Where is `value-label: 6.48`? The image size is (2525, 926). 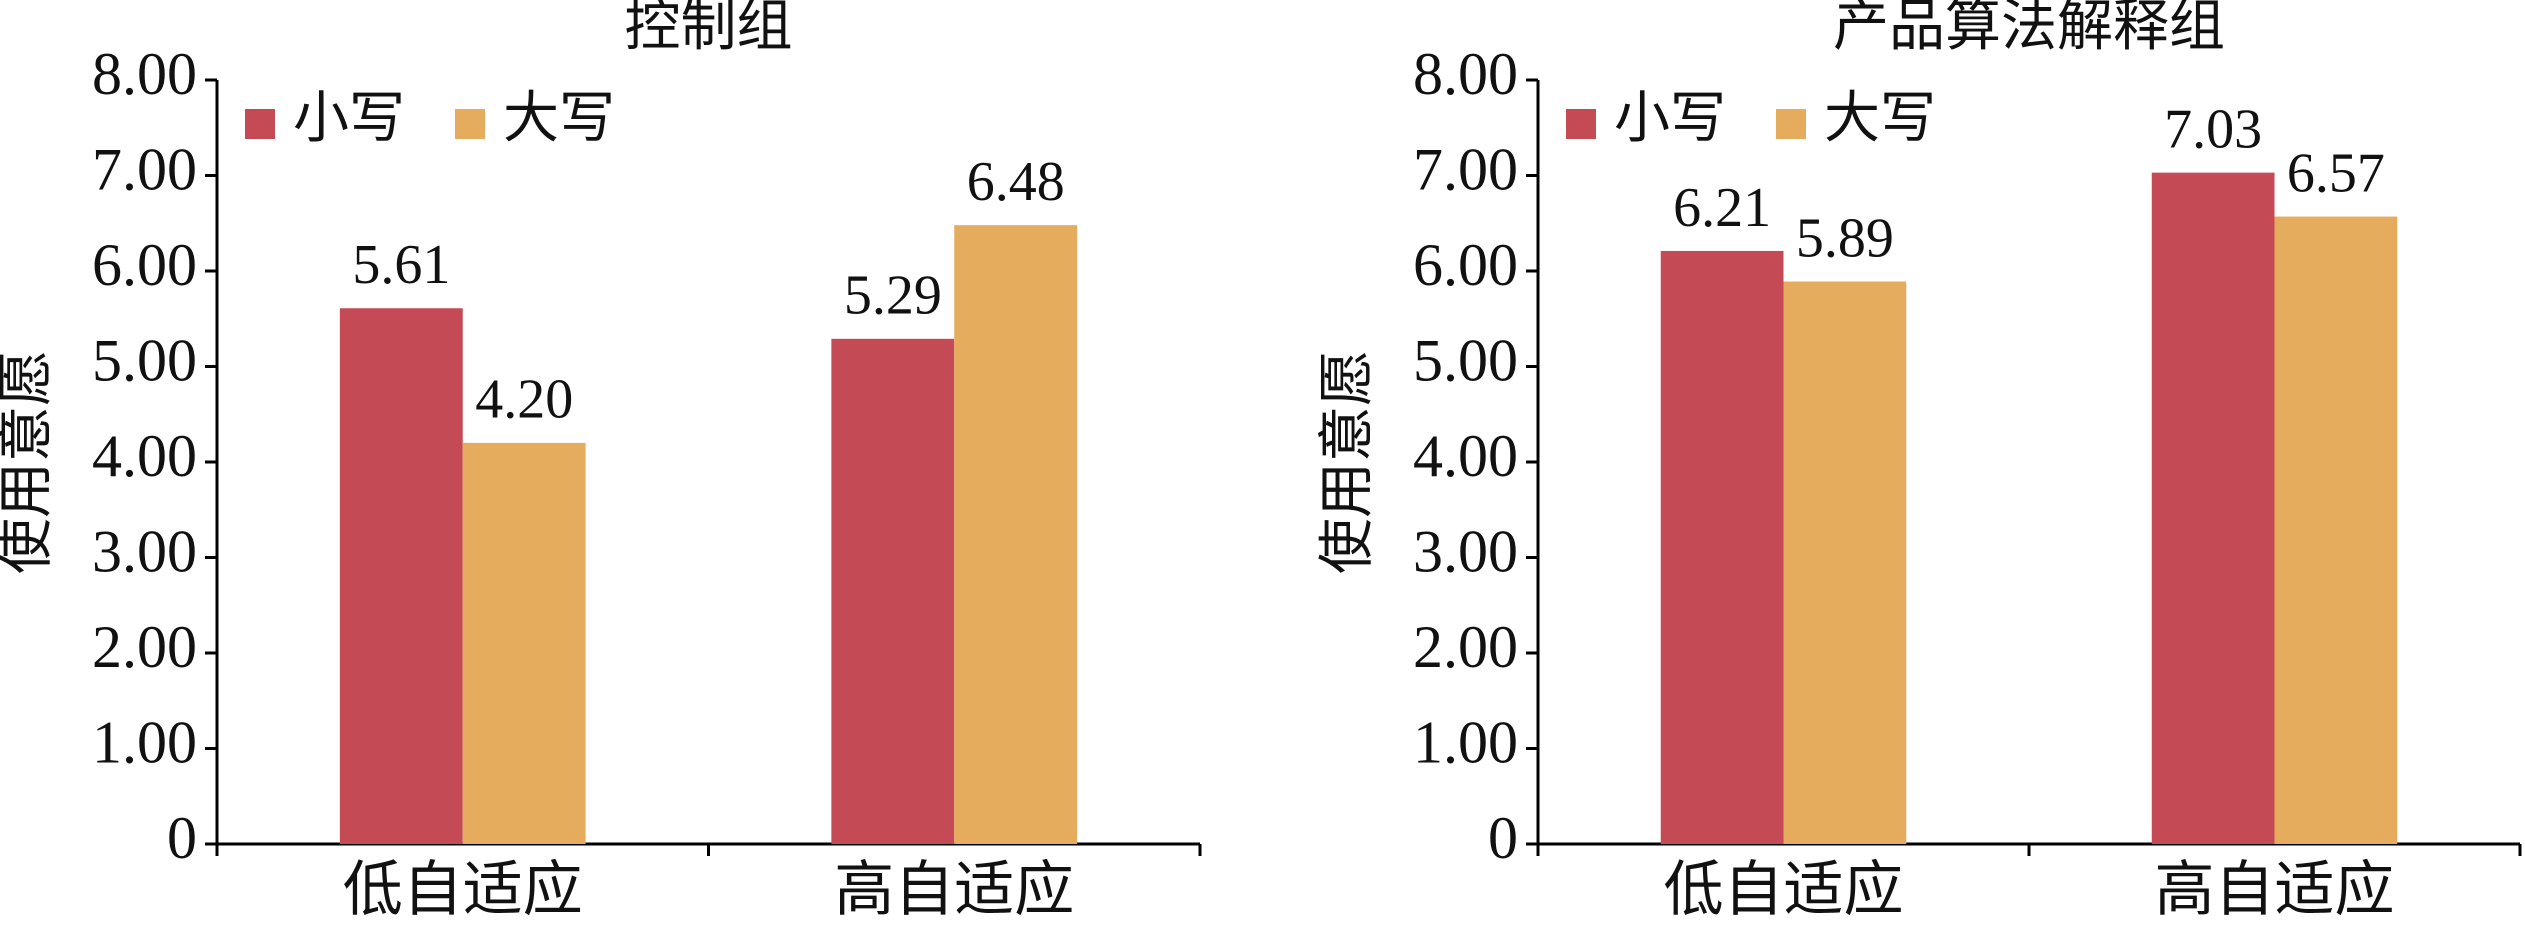 value-label: 6.48 is located at coordinates (1016, 182).